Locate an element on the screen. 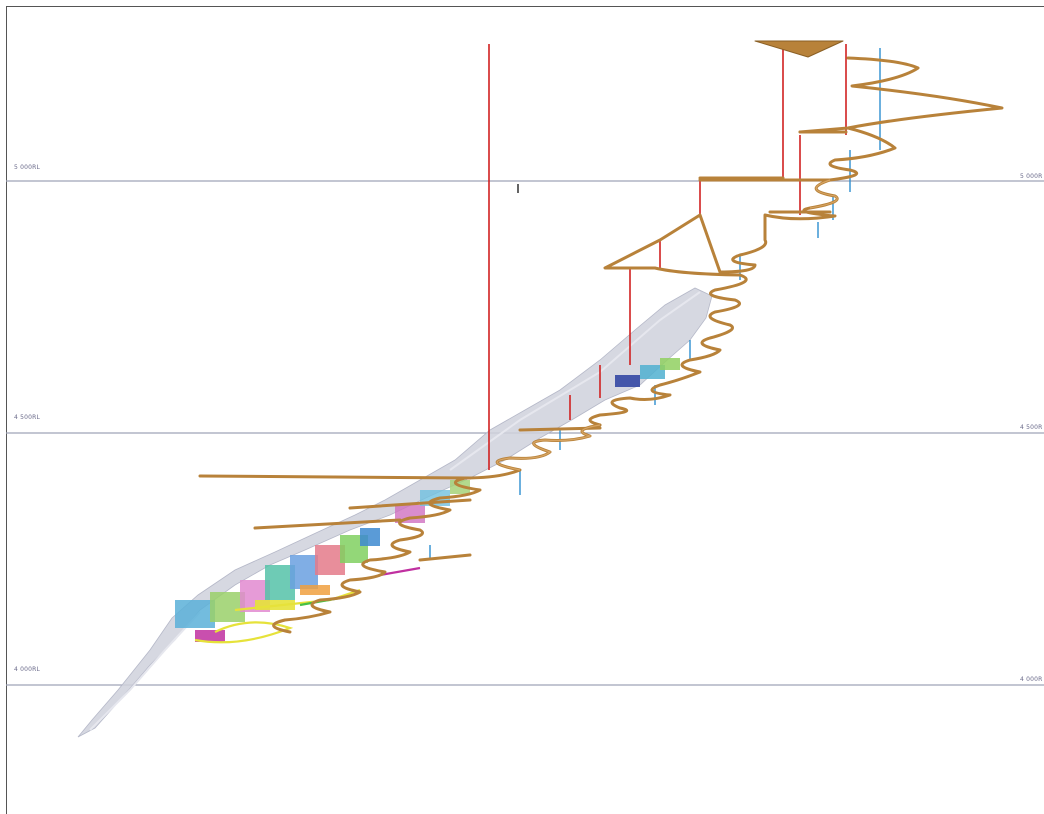 The image size is (1044, 814). decline-spiral-top is located at coordinates (851, 119).